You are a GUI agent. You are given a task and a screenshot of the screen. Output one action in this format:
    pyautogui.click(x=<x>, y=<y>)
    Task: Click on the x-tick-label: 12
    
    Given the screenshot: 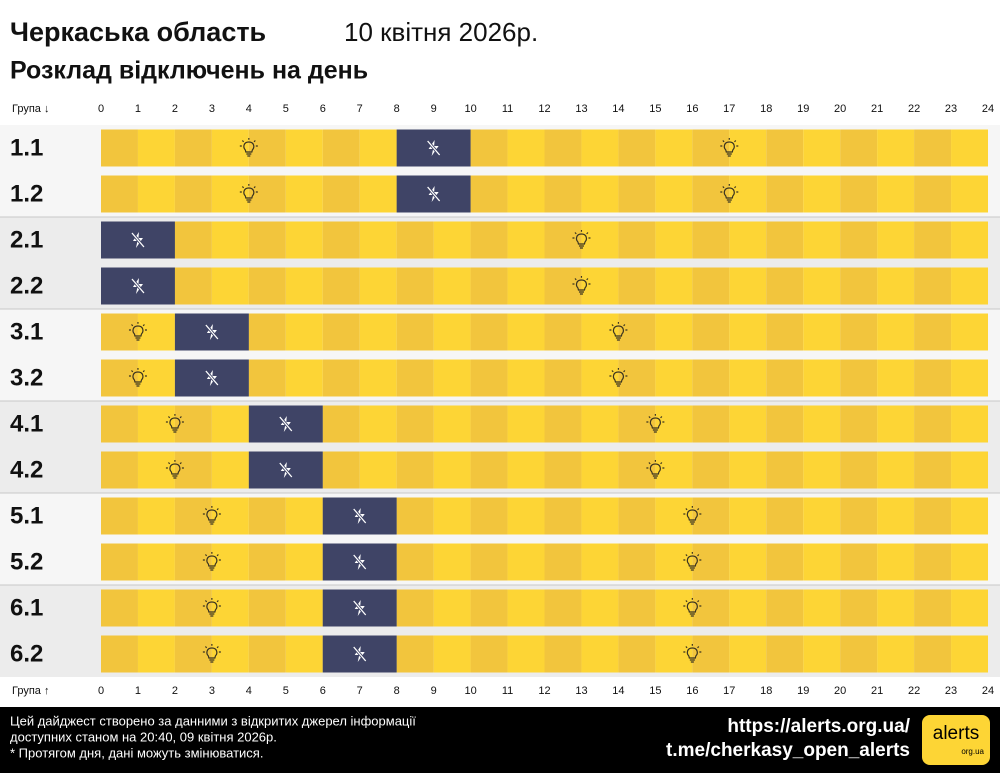 What is the action you would take?
    pyautogui.click(x=544, y=691)
    